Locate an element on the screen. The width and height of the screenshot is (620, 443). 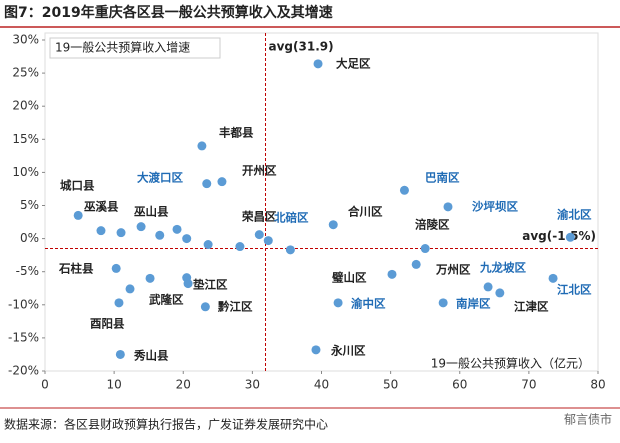
y-tick-label: 0% is located at coordinates (29, 238).